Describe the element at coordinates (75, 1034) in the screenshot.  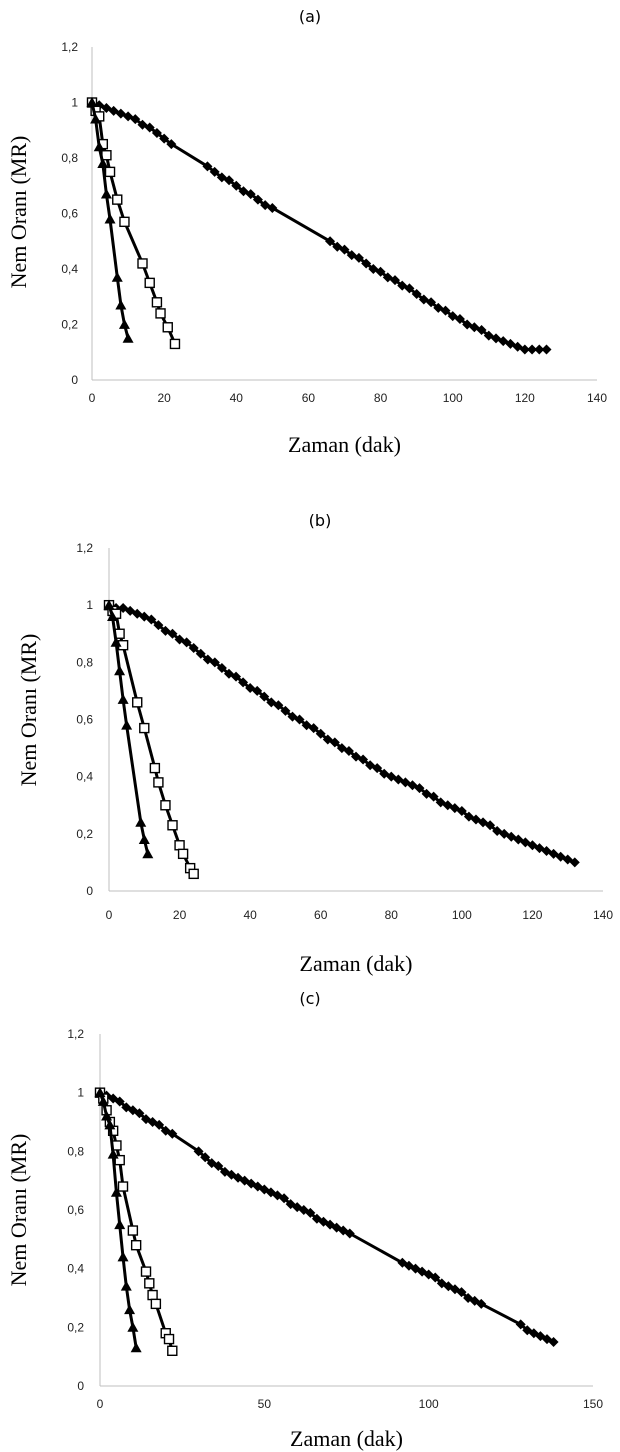
I see `y-tick-label: 1,2` at that location.